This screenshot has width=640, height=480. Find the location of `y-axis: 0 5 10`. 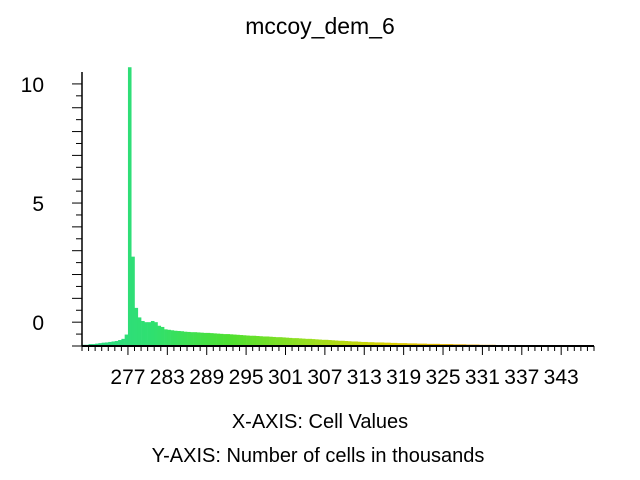

y-axis: 0 5 10 is located at coordinates (52, 209).